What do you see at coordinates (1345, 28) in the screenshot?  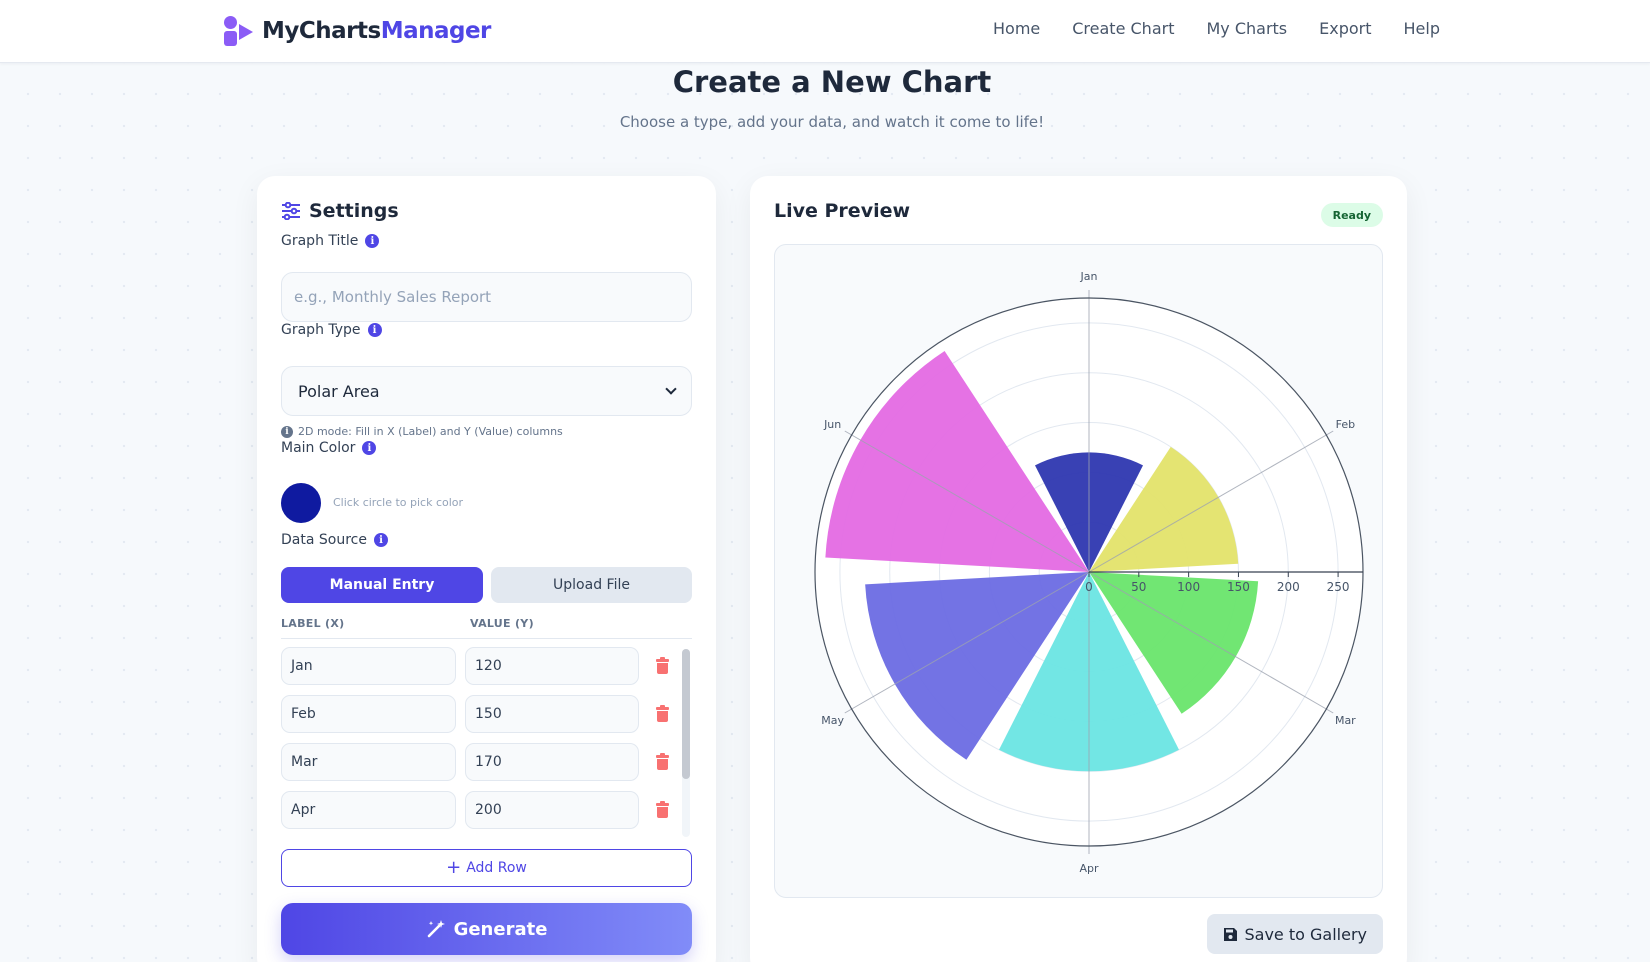 I see `nav-export: Export` at bounding box center [1345, 28].